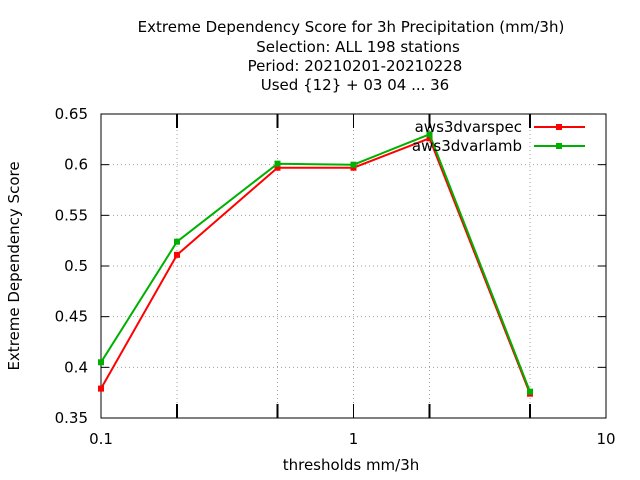 This screenshot has height=480, width=640. I want to click on y-tick-label: 0.35, so click(71, 418).